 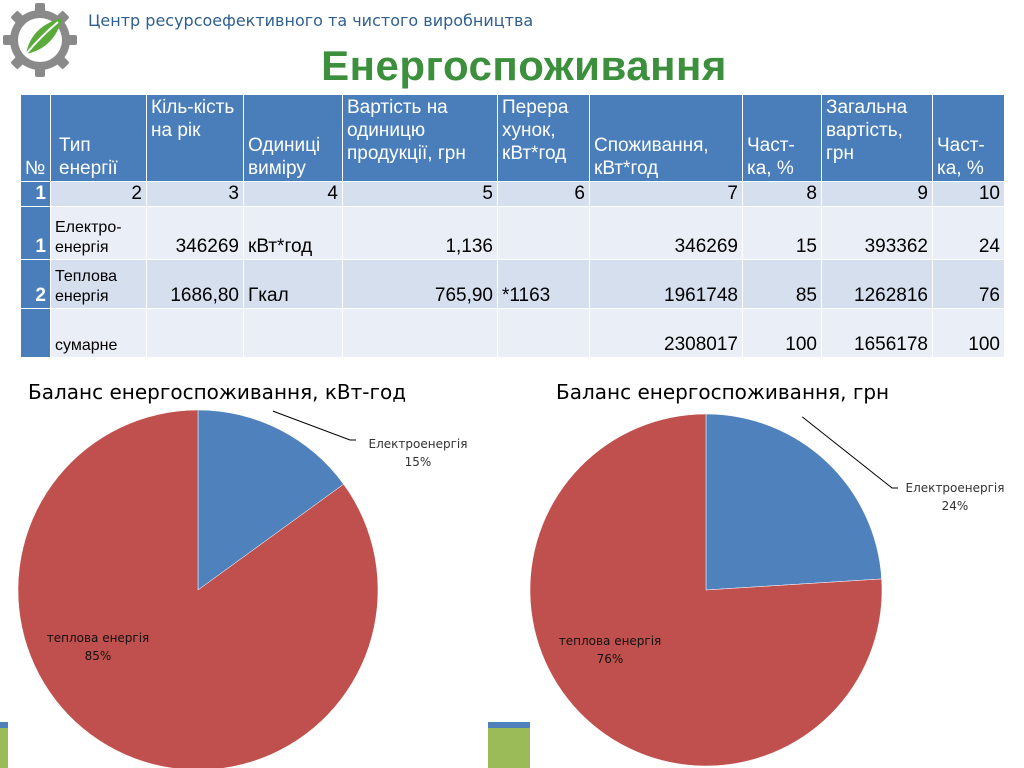 I want to click on table-index-row: 1 2 3 4 5 6 7 8 9 10, so click(x=512, y=194).